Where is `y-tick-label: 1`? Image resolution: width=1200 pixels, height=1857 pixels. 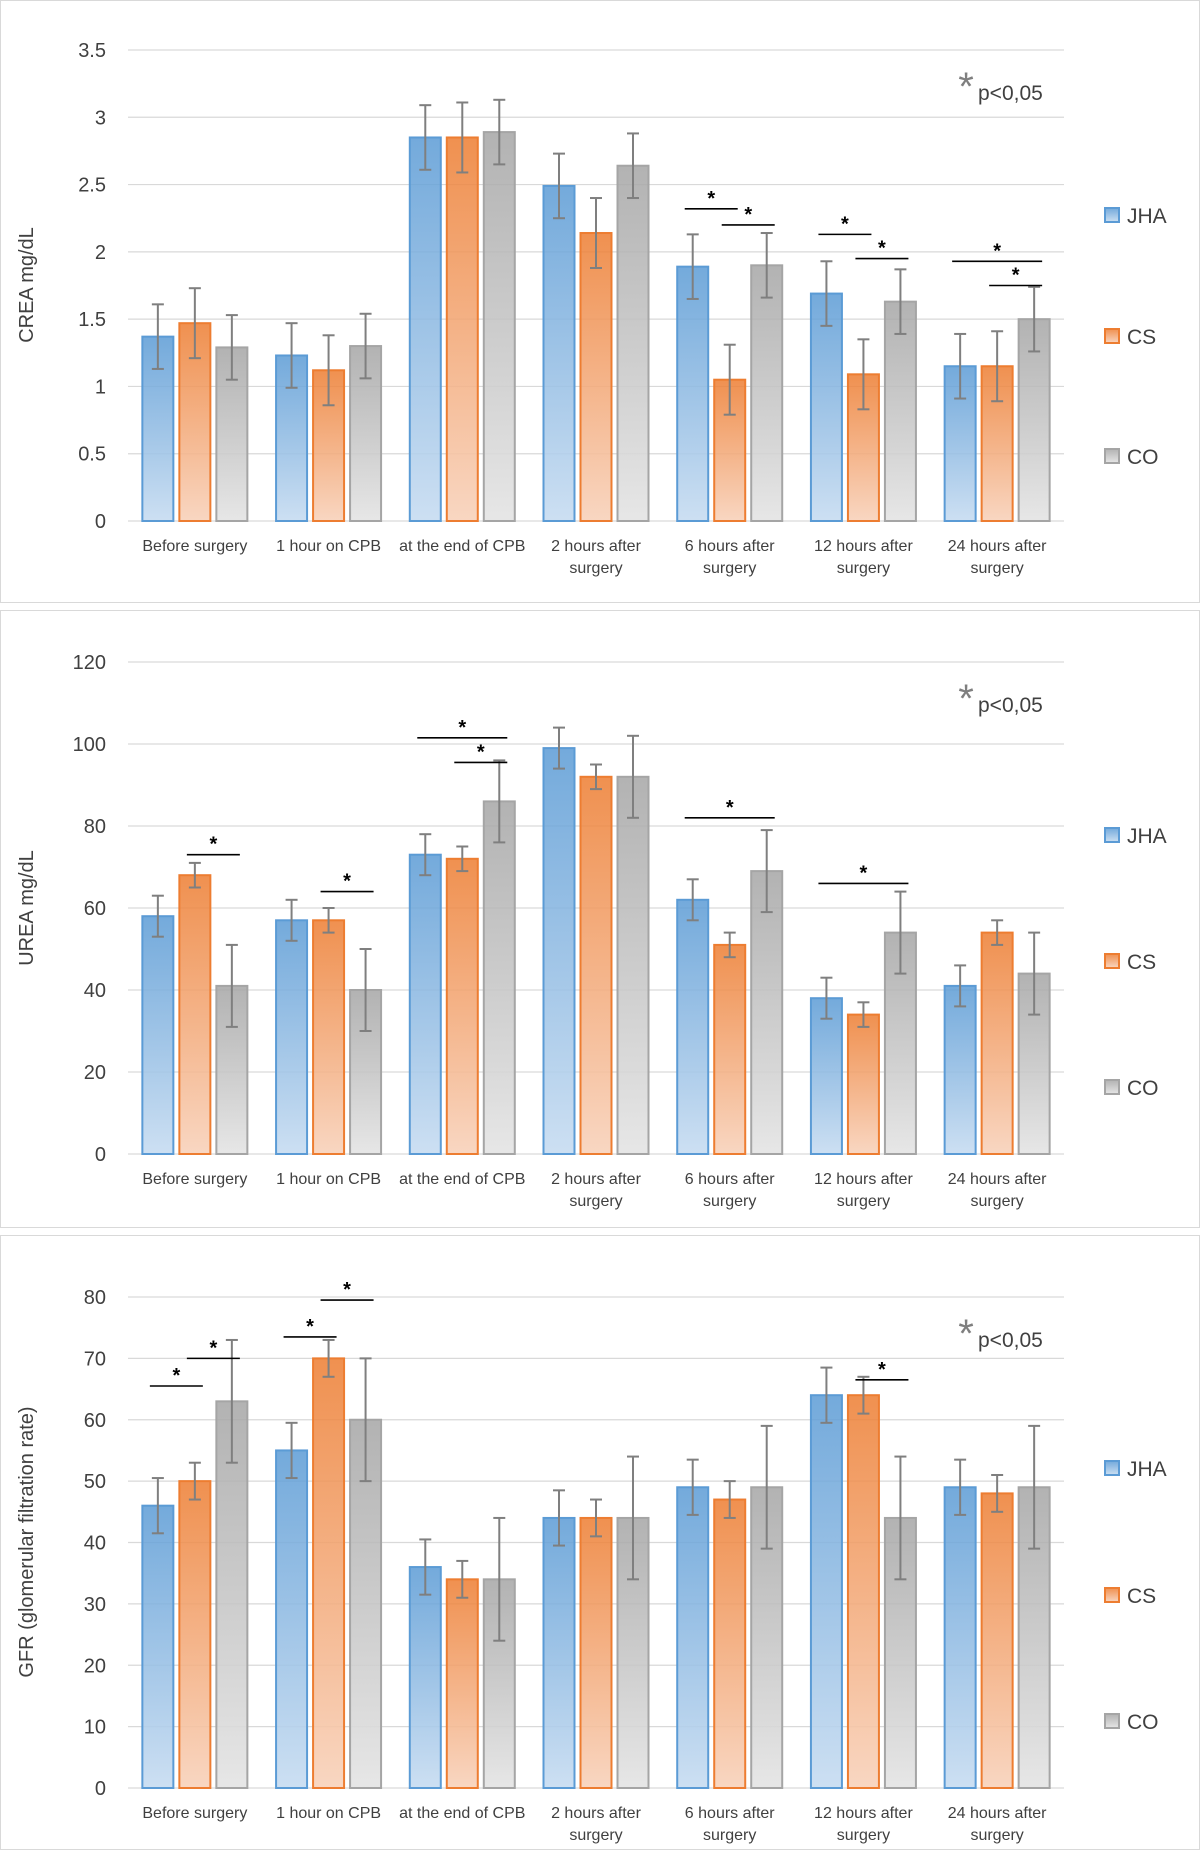 y-tick-label: 1 is located at coordinates (100, 387).